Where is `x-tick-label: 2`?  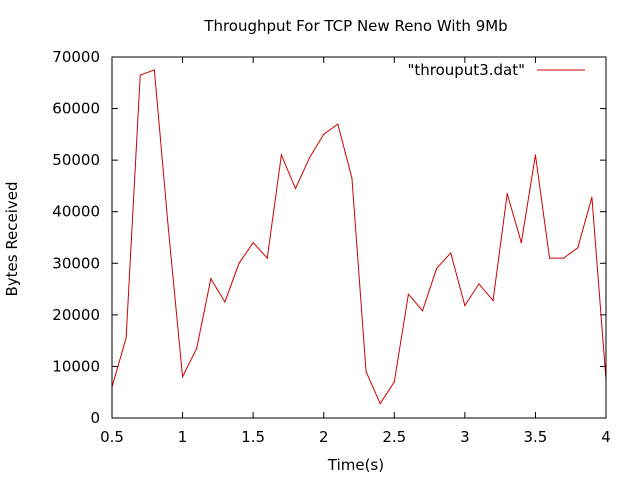
x-tick-label: 2 is located at coordinates (324, 437).